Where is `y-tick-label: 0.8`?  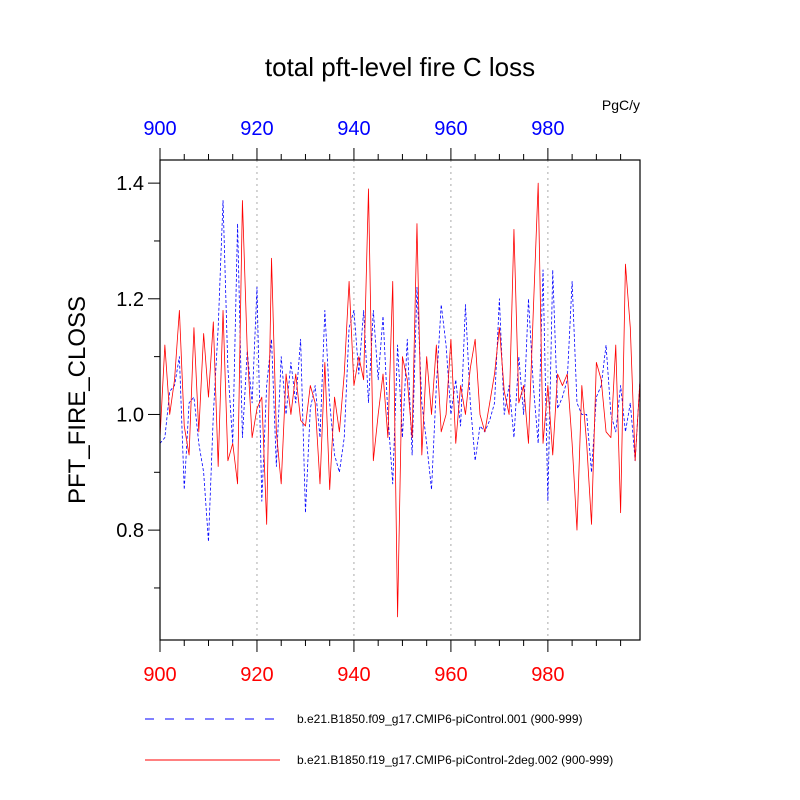
y-tick-label: 0.8 is located at coordinates (130, 531).